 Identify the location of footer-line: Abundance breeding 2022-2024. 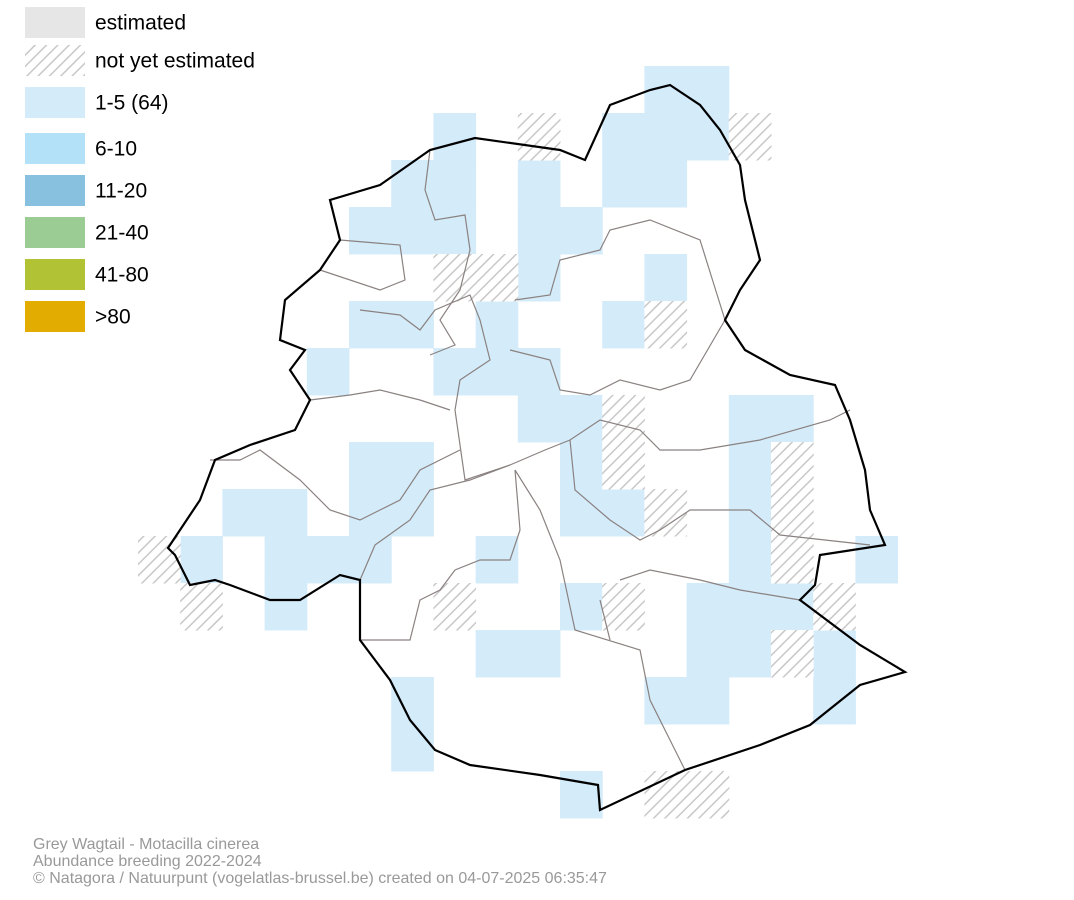
(147, 861).